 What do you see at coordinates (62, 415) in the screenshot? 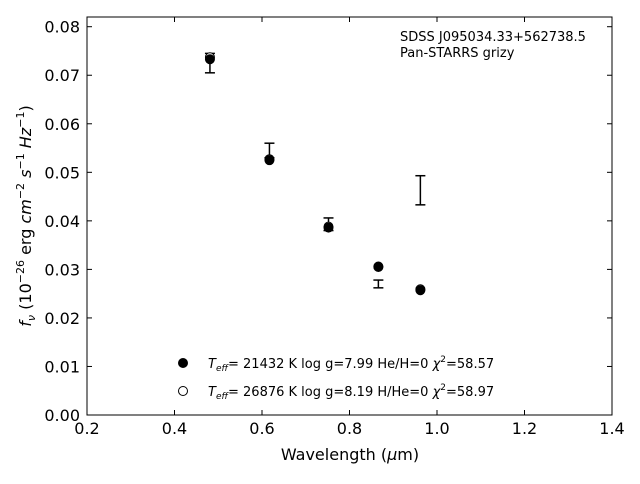
I see `y-tick-label: 0.00` at bounding box center [62, 415].